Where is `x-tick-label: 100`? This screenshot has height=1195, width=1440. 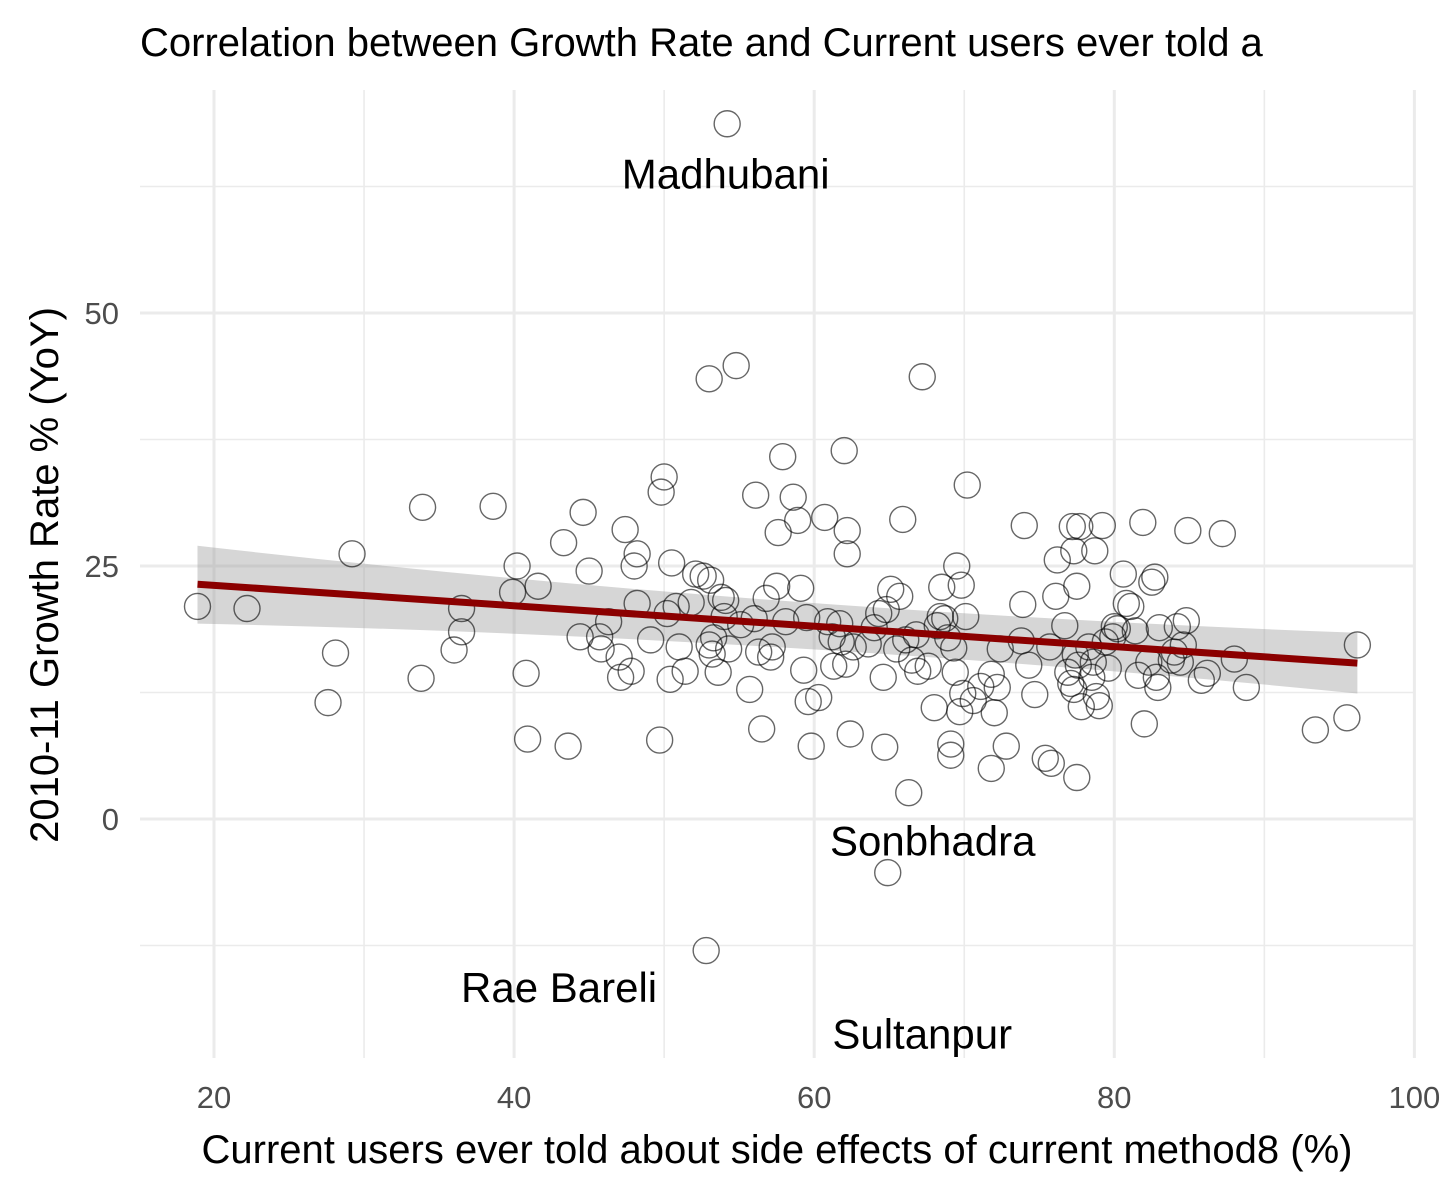 x-tick-label: 100 is located at coordinates (1414, 1097).